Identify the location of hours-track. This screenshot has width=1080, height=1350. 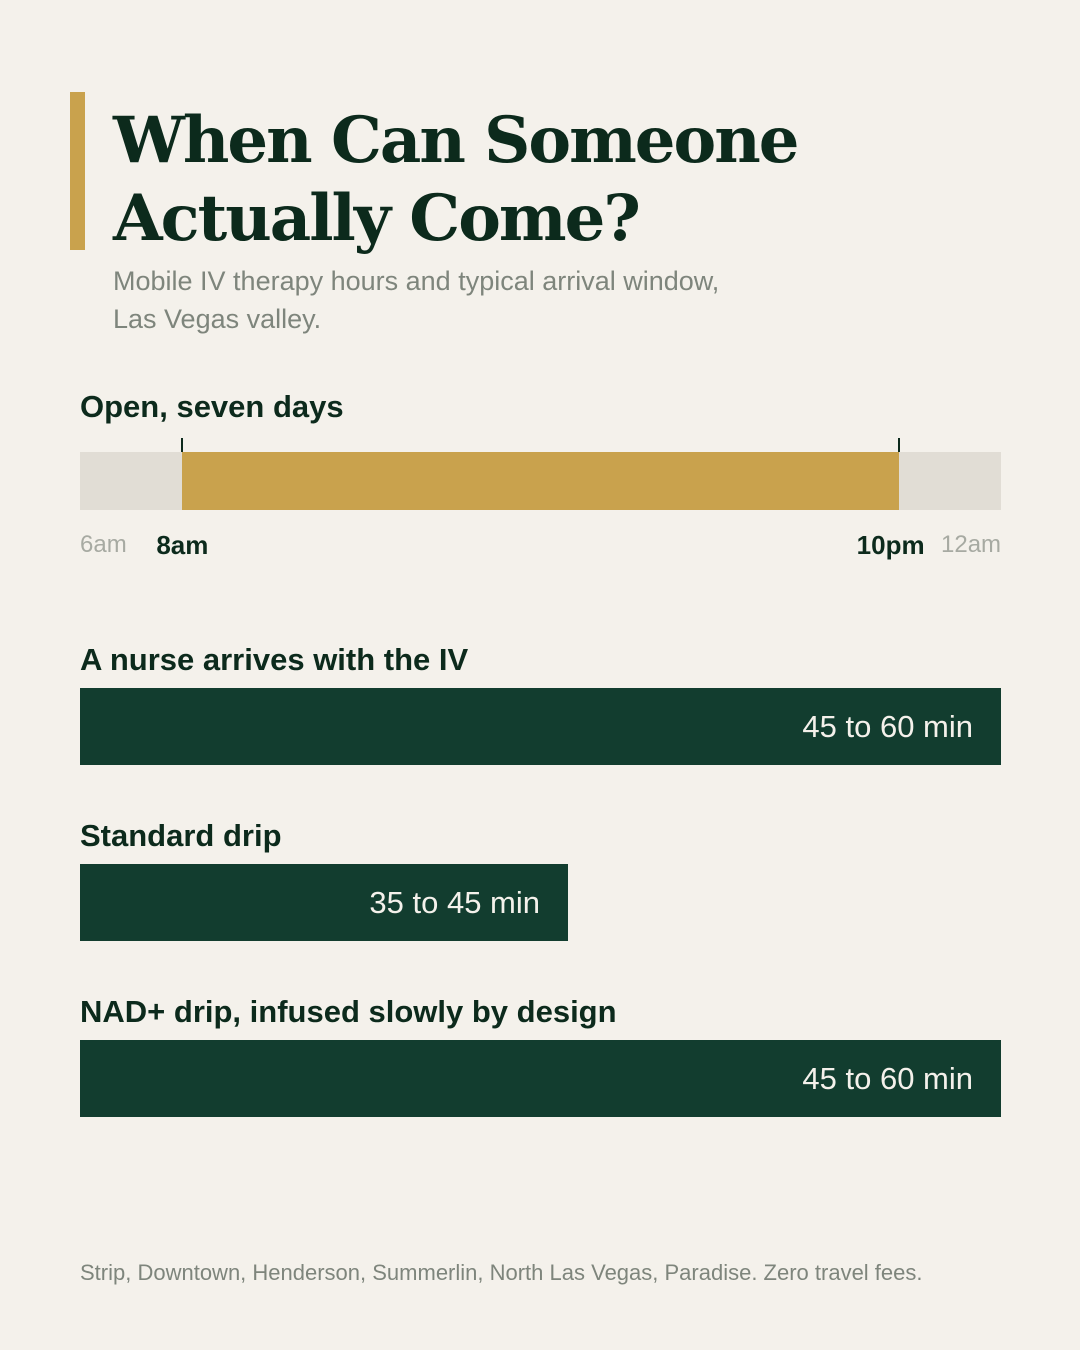
(540, 481).